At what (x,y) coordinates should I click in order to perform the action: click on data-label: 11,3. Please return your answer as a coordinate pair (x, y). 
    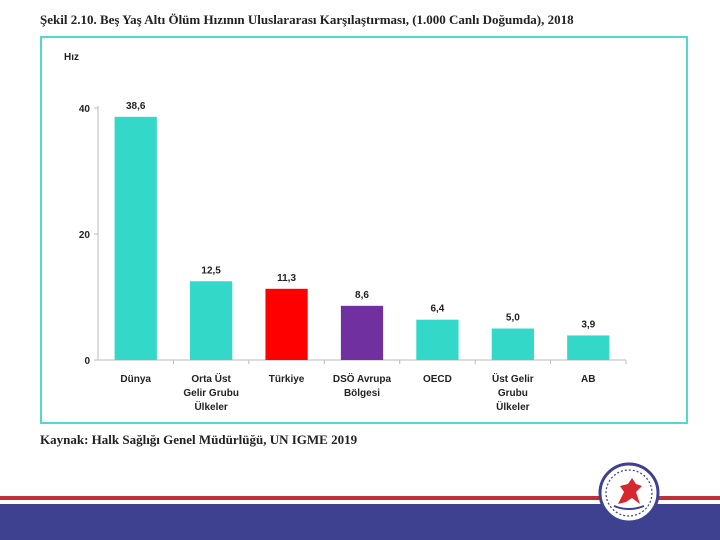
    Looking at the image, I should click on (286, 278).